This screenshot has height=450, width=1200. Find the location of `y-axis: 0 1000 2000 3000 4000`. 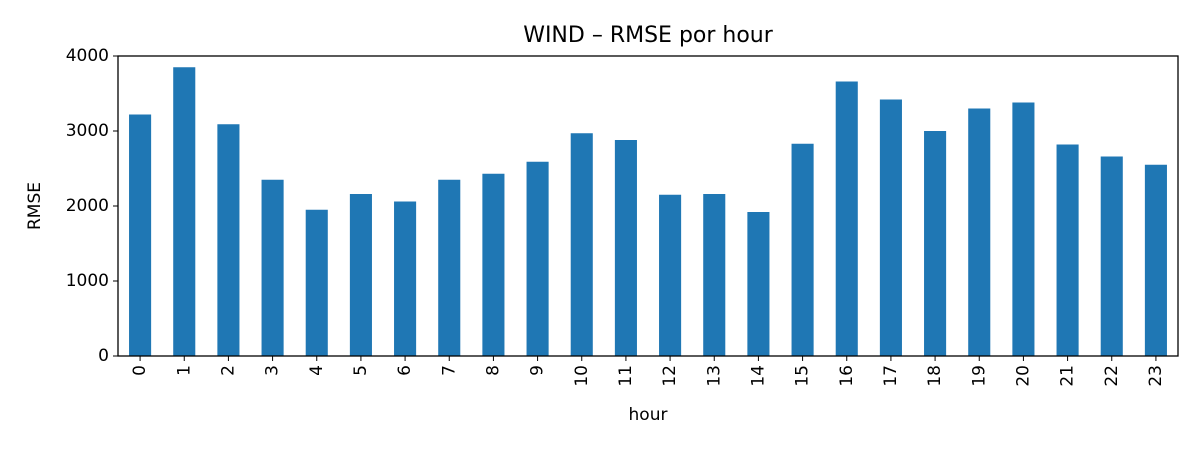

y-axis: 0 1000 2000 3000 4000 is located at coordinates (92, 206).